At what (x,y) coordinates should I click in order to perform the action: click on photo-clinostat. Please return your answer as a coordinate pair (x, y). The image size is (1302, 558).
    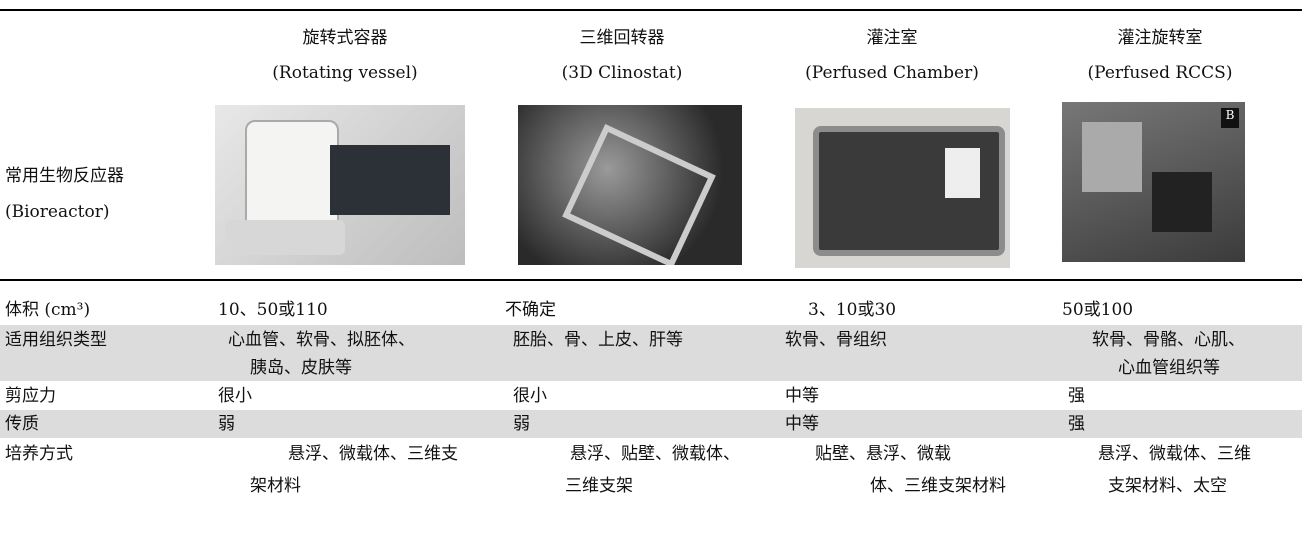
    Looking at the image, I should click on (630, 185).